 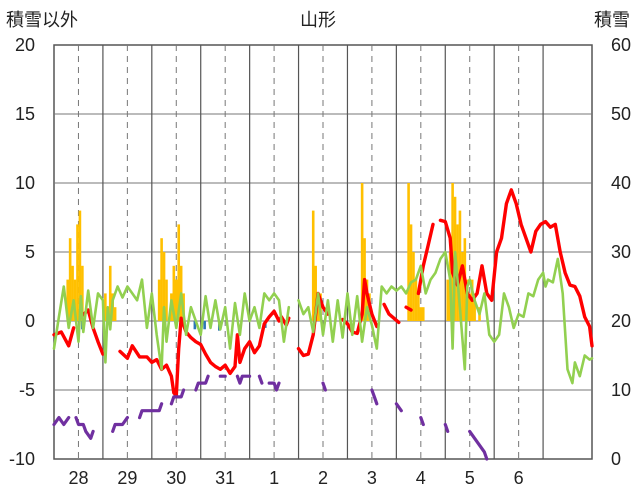 I want to click on y-left-tick-label: -10, so click(x=22, y=459).